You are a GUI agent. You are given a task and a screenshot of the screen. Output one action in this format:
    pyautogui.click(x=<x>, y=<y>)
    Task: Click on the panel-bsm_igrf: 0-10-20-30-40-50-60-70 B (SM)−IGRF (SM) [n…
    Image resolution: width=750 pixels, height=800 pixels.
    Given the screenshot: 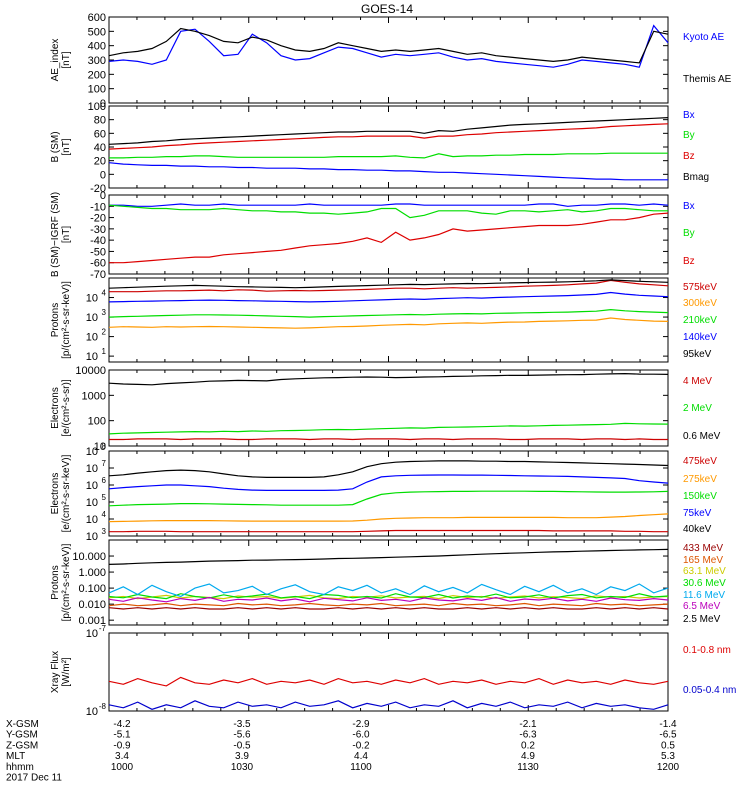 What is the action you would take?
    pyautogui.click(x=372, y=235)
    